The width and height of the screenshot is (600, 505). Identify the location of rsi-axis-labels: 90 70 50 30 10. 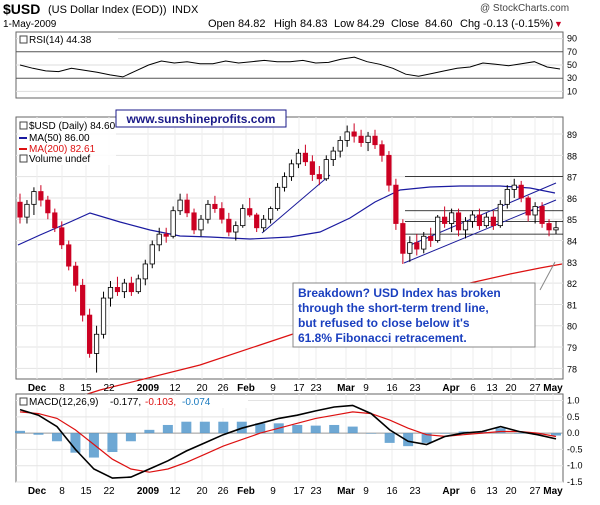
(572, 65).